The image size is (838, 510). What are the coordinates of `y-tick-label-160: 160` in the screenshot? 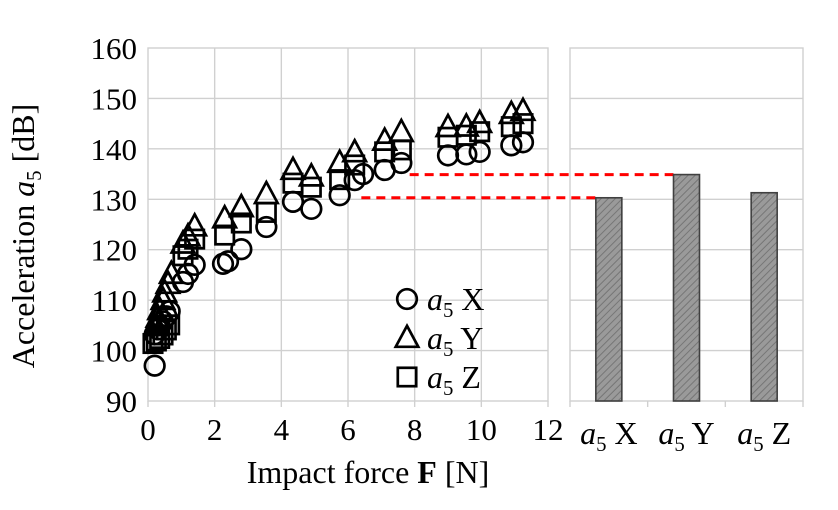 It's located at (114, 48).